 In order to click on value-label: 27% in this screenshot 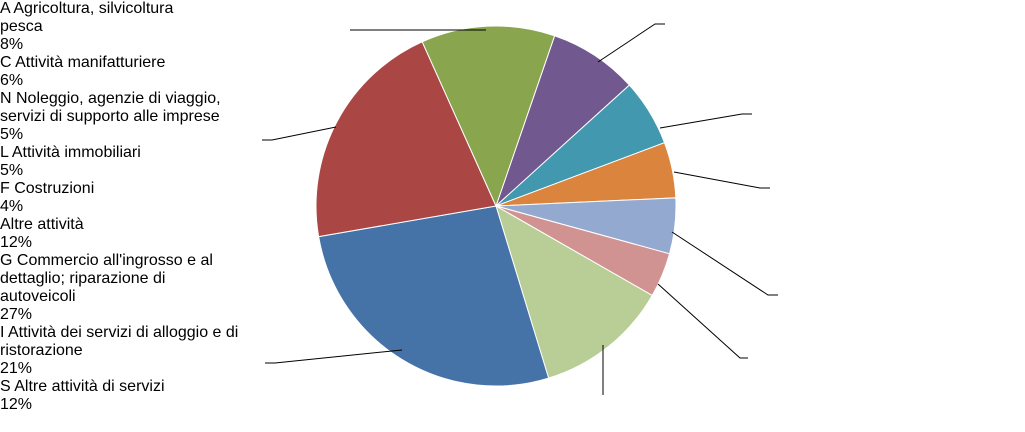, I will do `click(16, 314)`.